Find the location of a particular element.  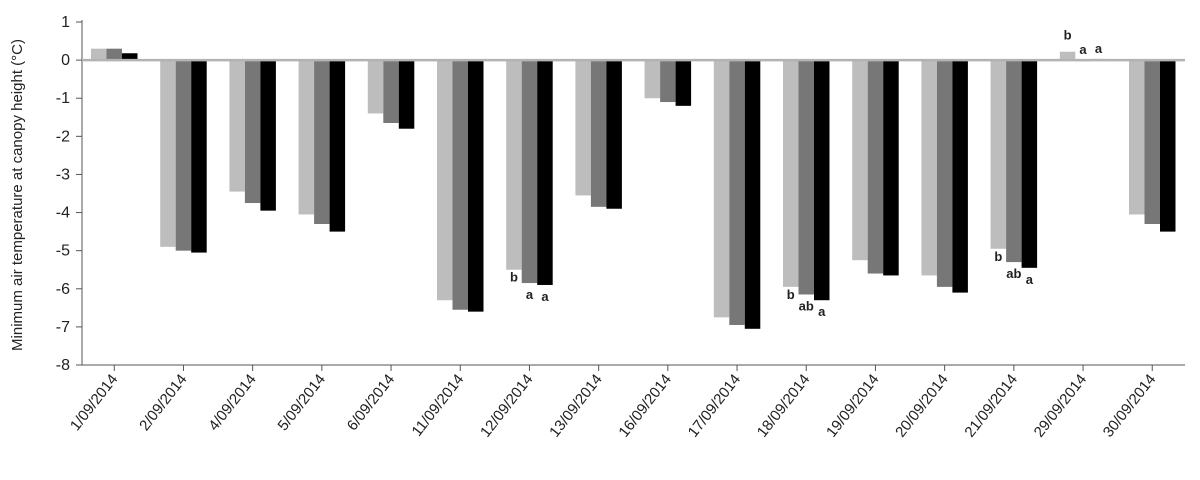

x-tick-label: 11/09/2014 is located at coordinates (437, 405).